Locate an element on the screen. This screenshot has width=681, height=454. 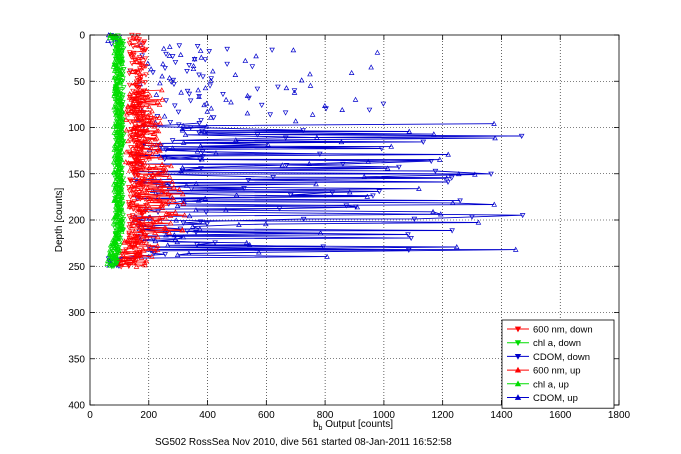
legend-entry-label: CDOM, up is located at coordinates (555, 398).